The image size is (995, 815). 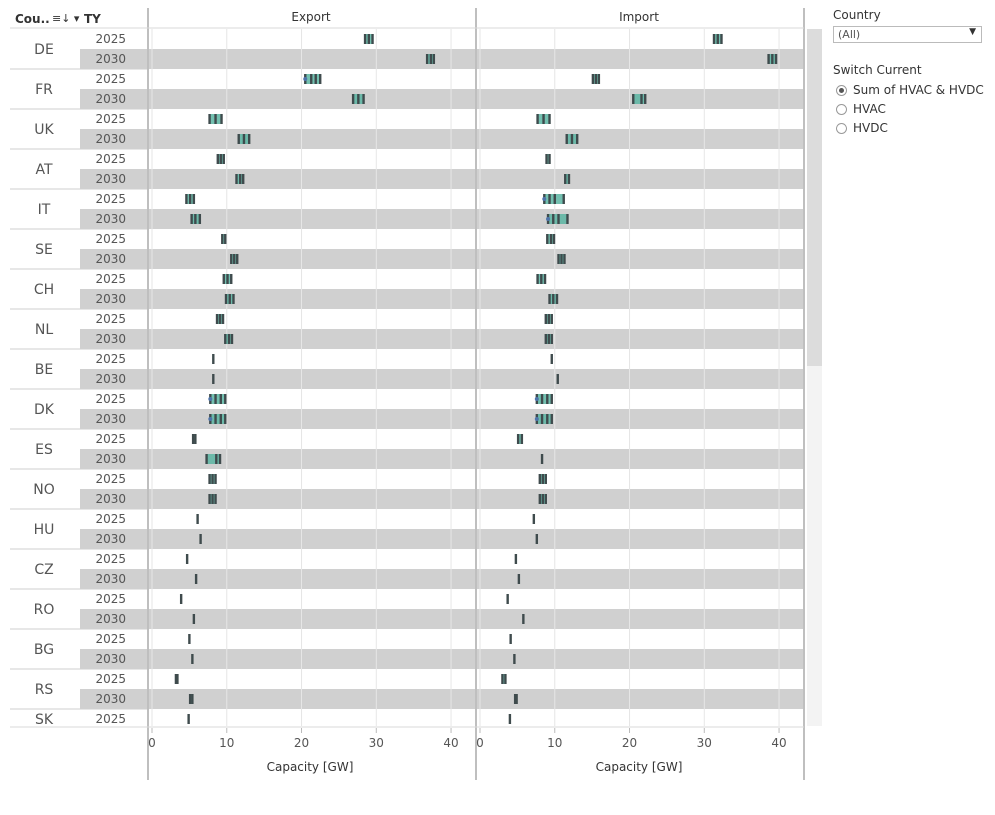 I want to click on country-label: ES, so click(x=44, y=450).